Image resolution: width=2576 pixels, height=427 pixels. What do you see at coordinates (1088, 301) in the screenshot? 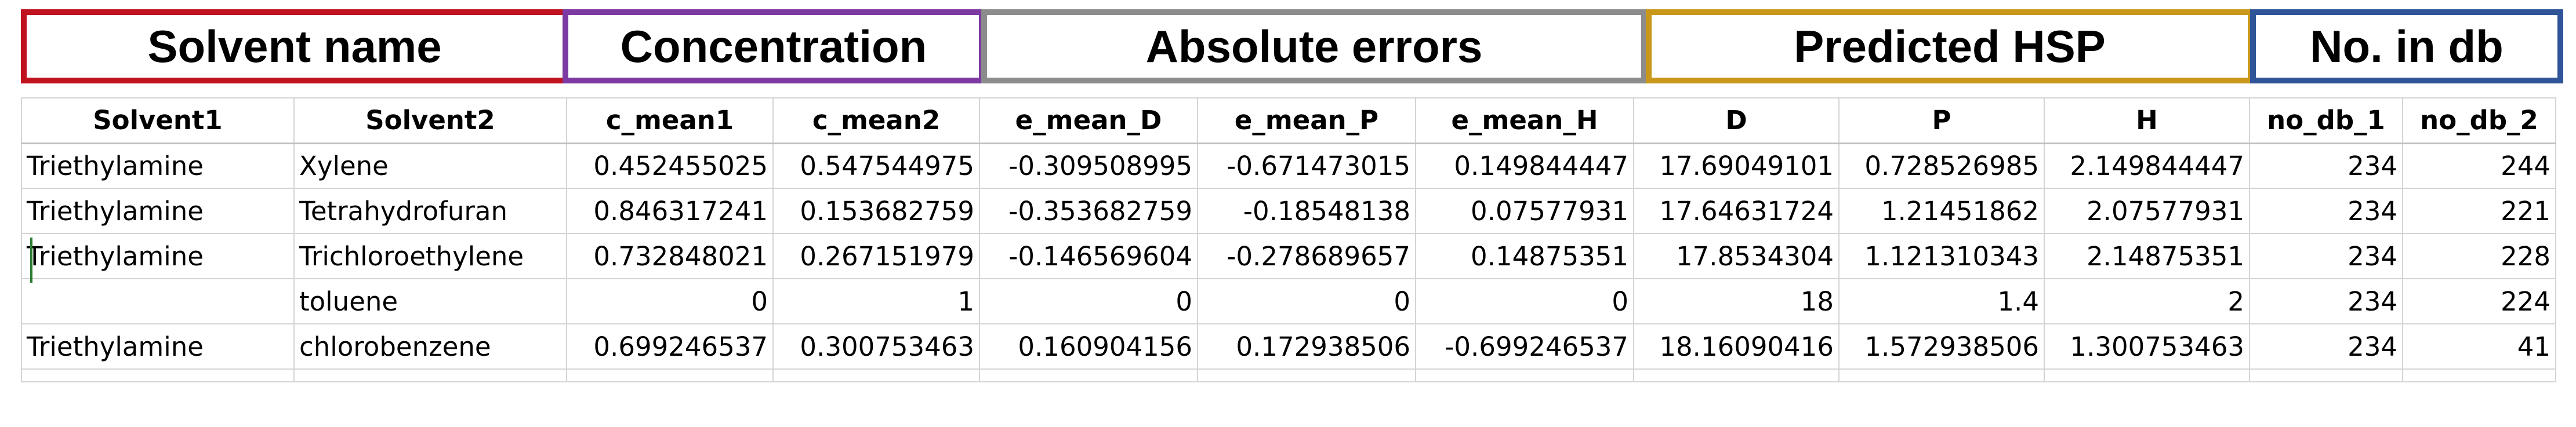
I see `cell-e-mean-d: 0` at bounding box center [1088, 301].